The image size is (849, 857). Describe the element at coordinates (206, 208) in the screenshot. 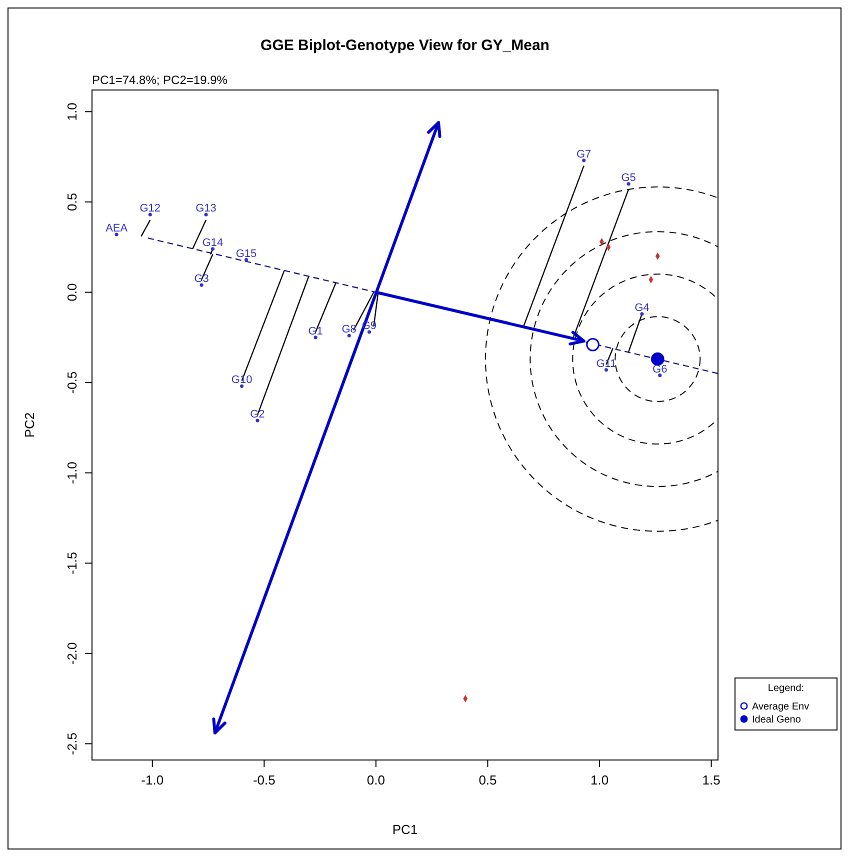

I see `data-label: G13` at that location.